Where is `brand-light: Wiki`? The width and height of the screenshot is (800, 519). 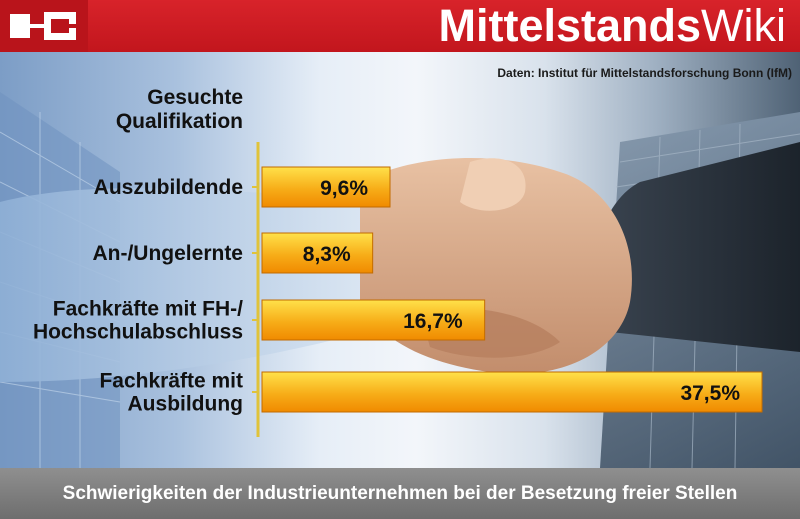 brand-light: Wiki is located at coordinates (743, 25).